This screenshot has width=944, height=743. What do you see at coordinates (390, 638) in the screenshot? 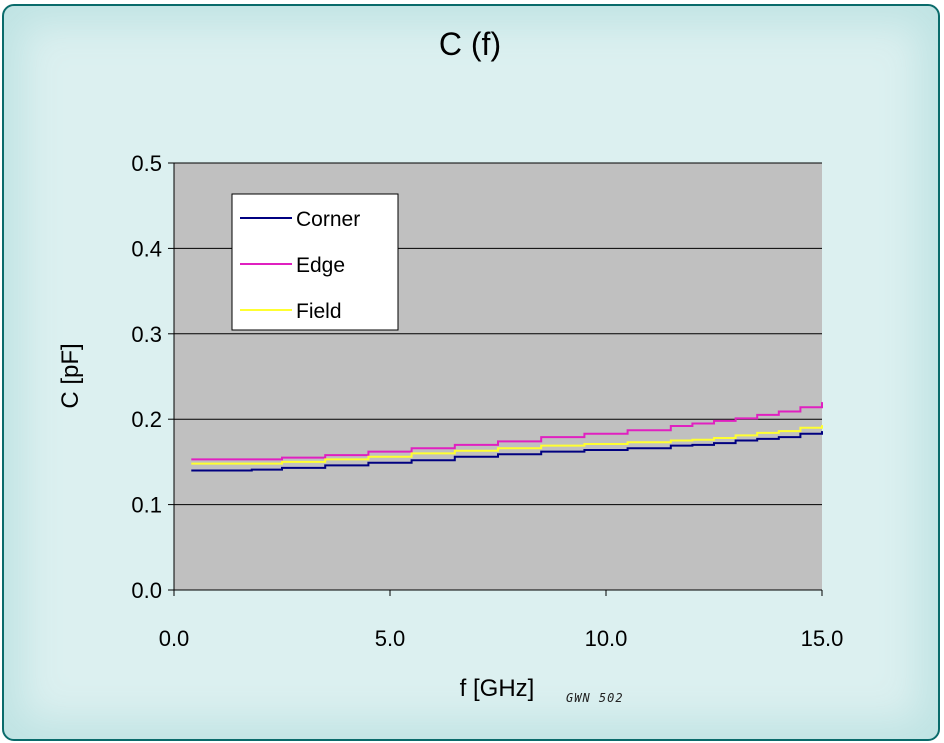
I see `x-tick-label: 5.0` at bounding box center [390, 638].